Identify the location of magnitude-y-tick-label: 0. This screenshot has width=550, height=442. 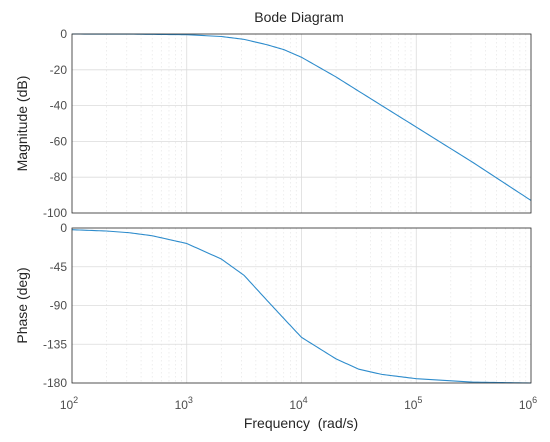
(63, 34).